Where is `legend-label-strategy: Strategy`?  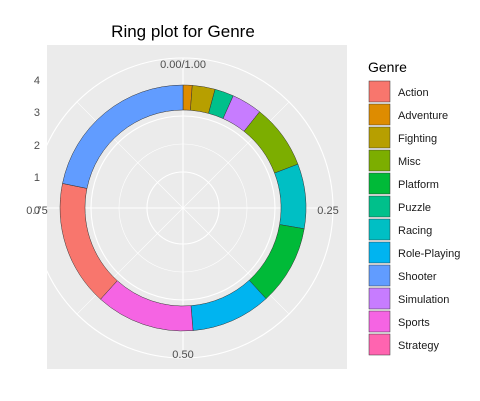
legend-label-strategy: Strategy is located at coordinates (418, 346).